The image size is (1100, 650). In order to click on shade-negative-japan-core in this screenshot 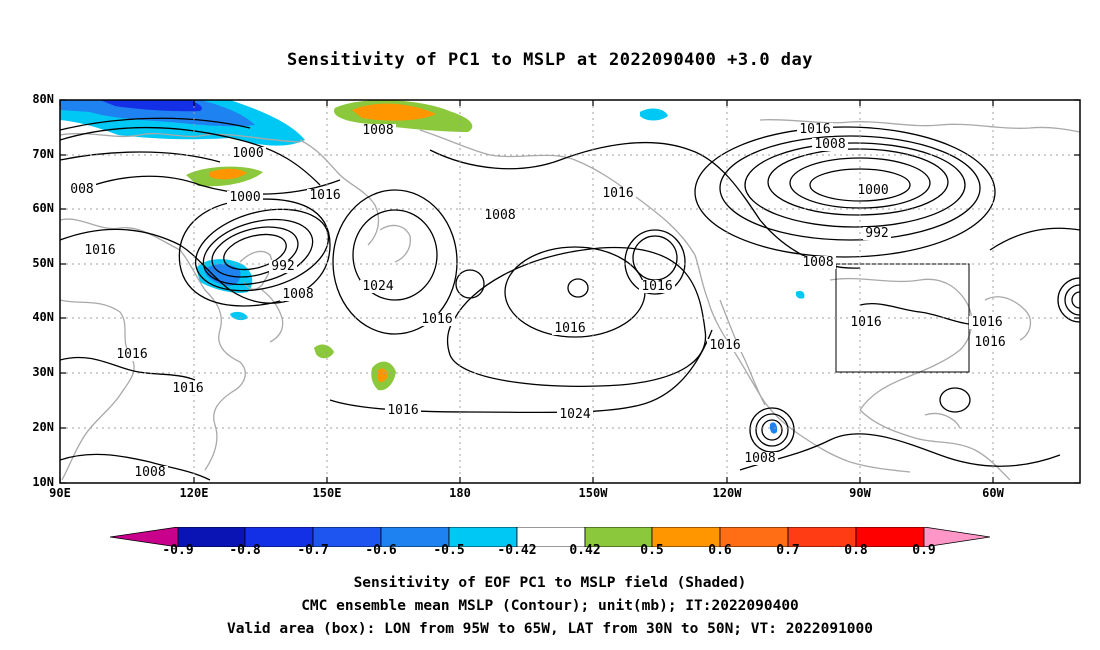, I will do `click(222, 275)`.